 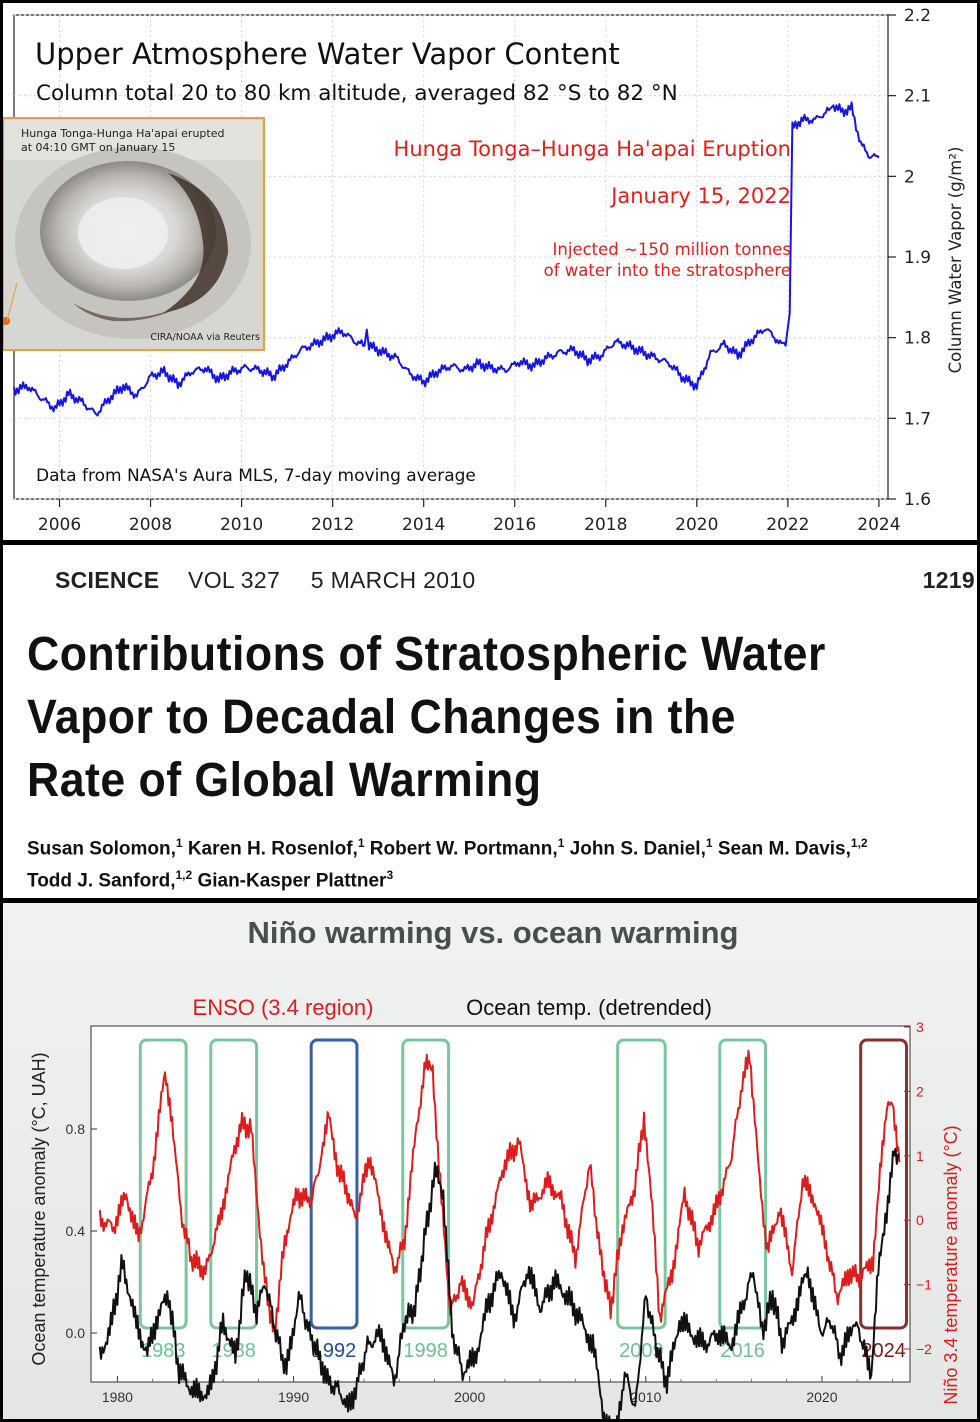 What do you see at coordinates (700, 196) in the screenshot?
I see `eruption-date: January 15, 2022` at bounding box center [700, 196].